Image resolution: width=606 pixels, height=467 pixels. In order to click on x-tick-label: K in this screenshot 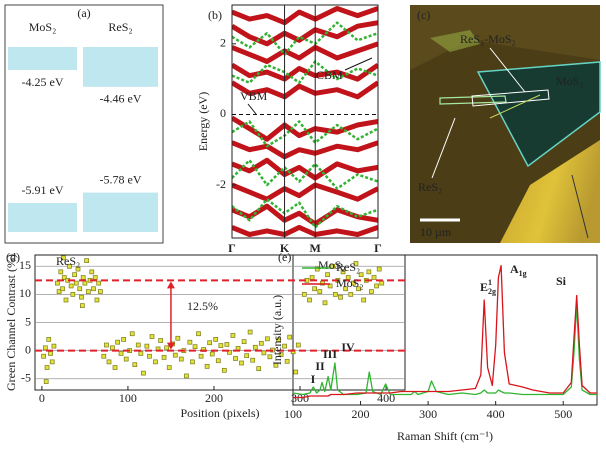, I will do `click(285, 248)`.